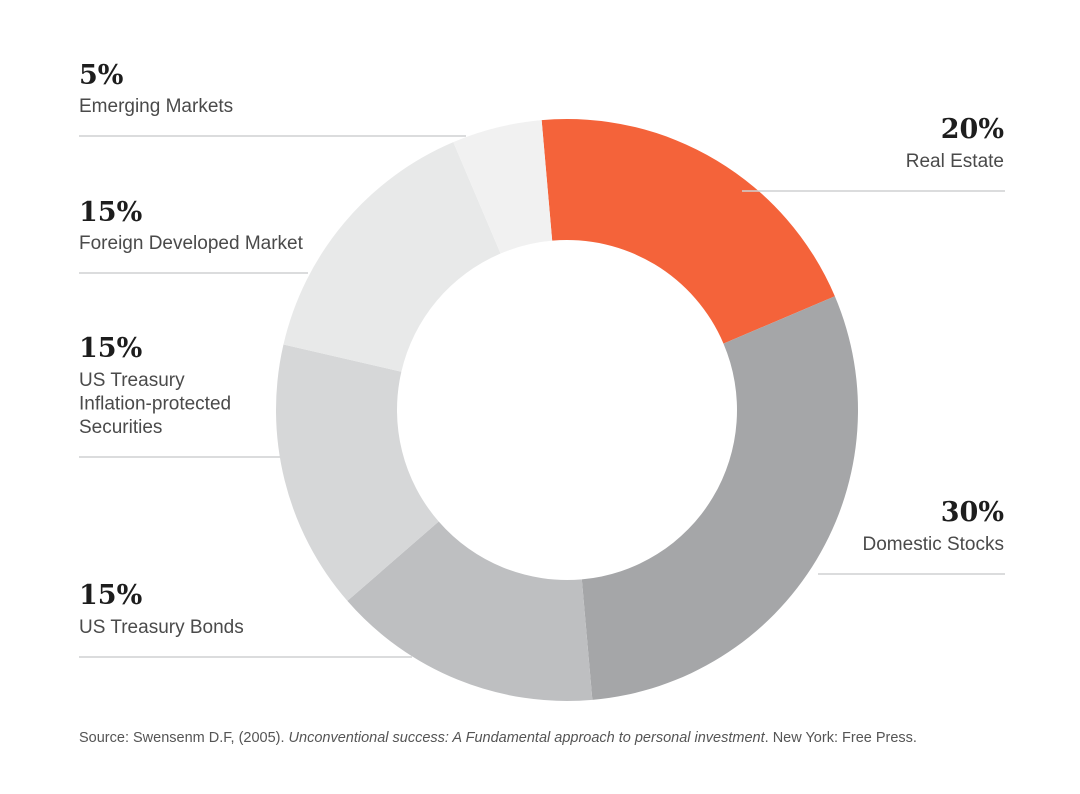 Image resolution: width=1080 pixels, height=794 pixels. Describe the element at coordinates (470, 611) in the screenshot. I see `slice-us-treasury-bonds` at that location.